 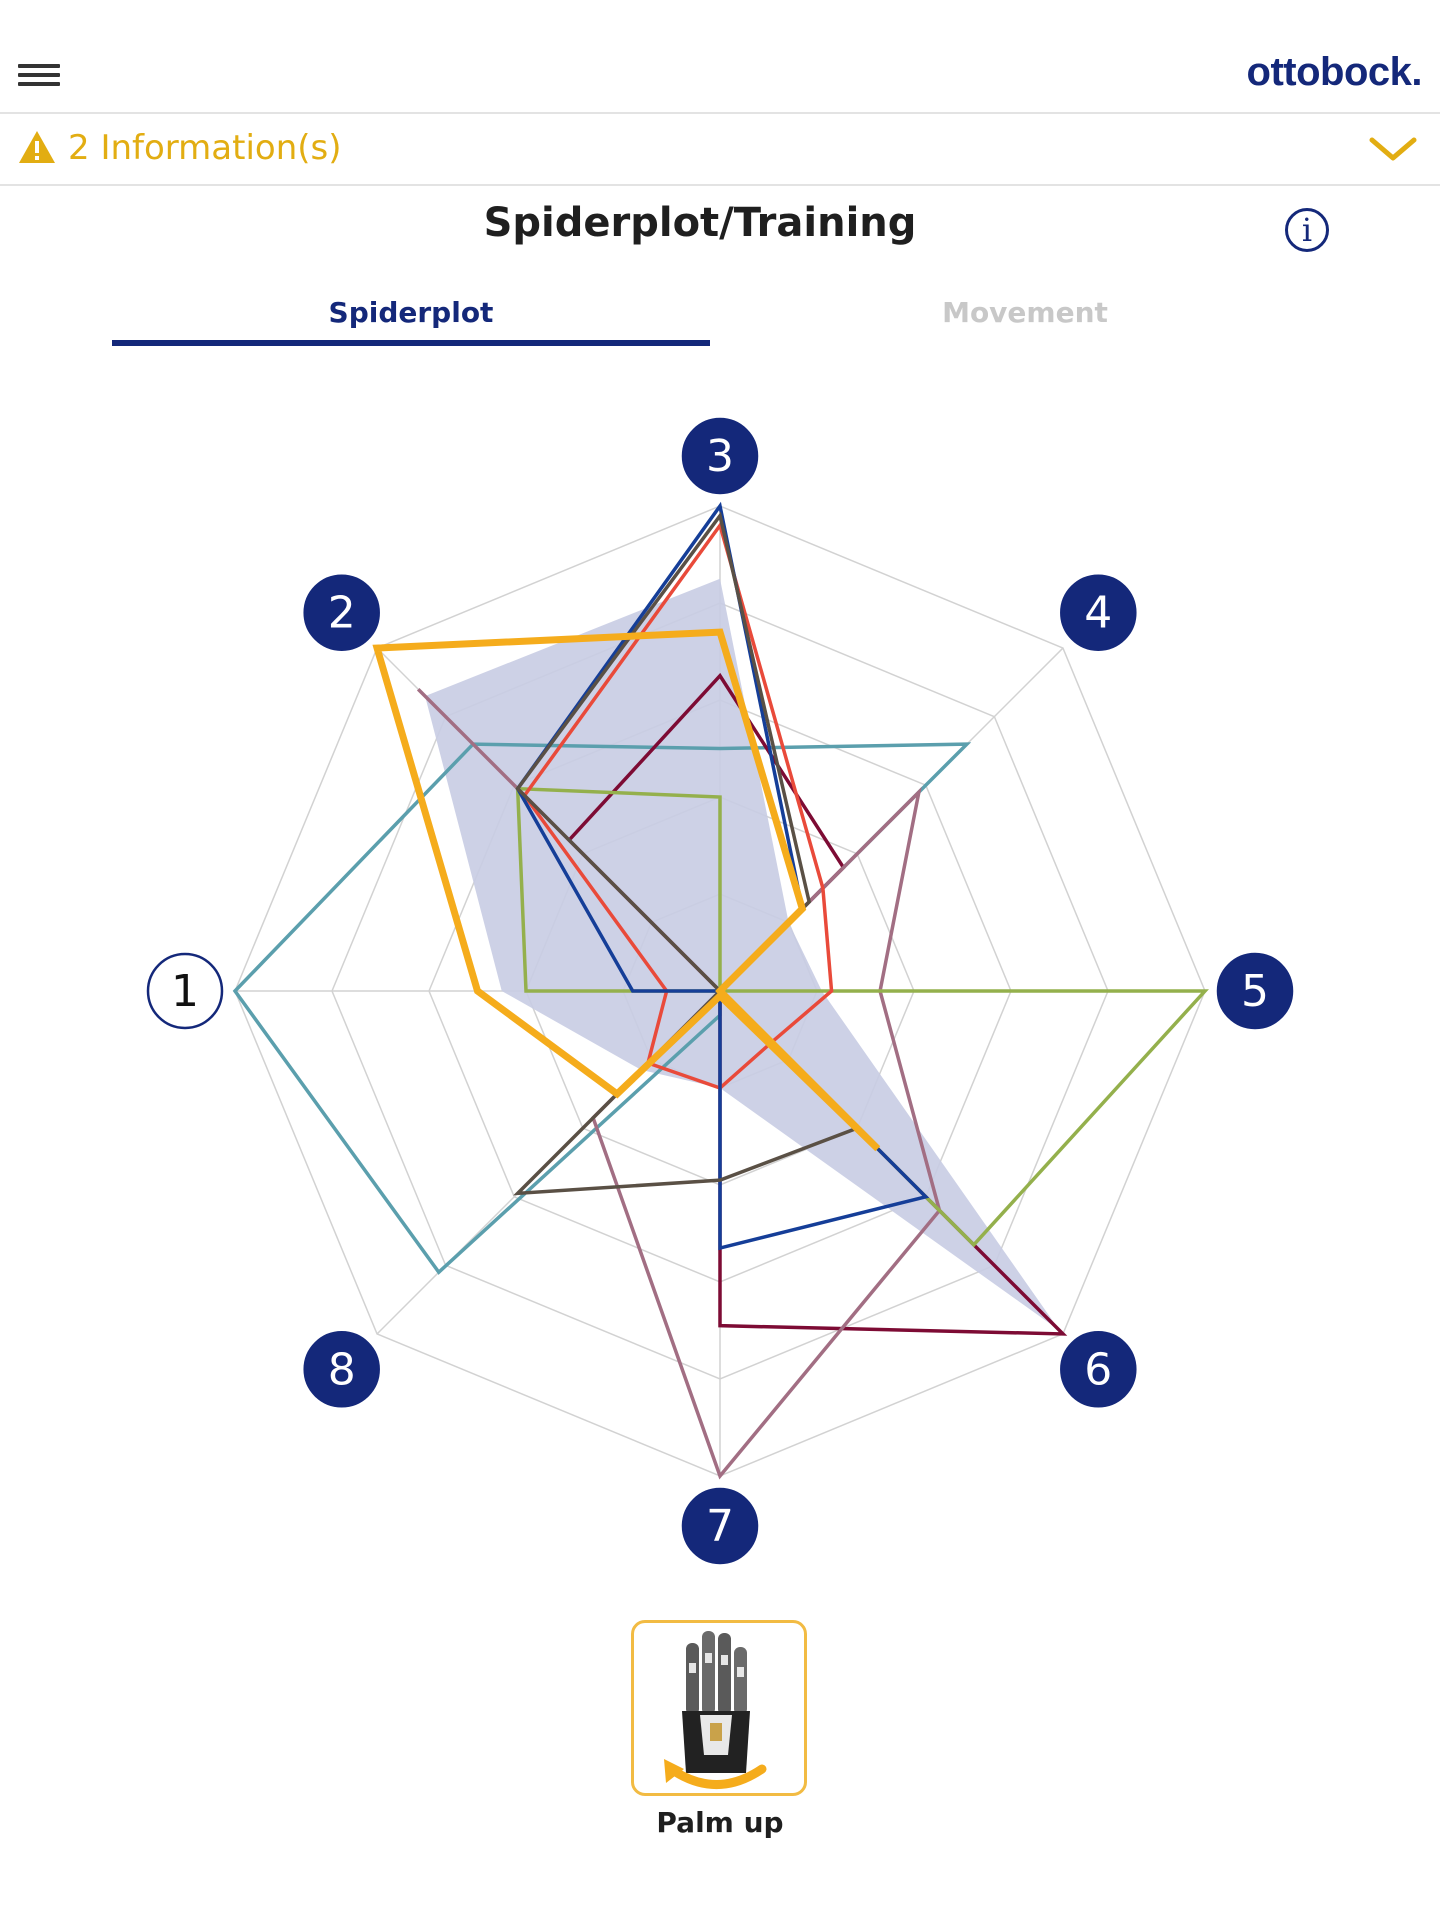 What do you see at coordinates (39, 76) in the screenshot?
I see `hamburger-menu-icon` at bounding box center [39, 76].